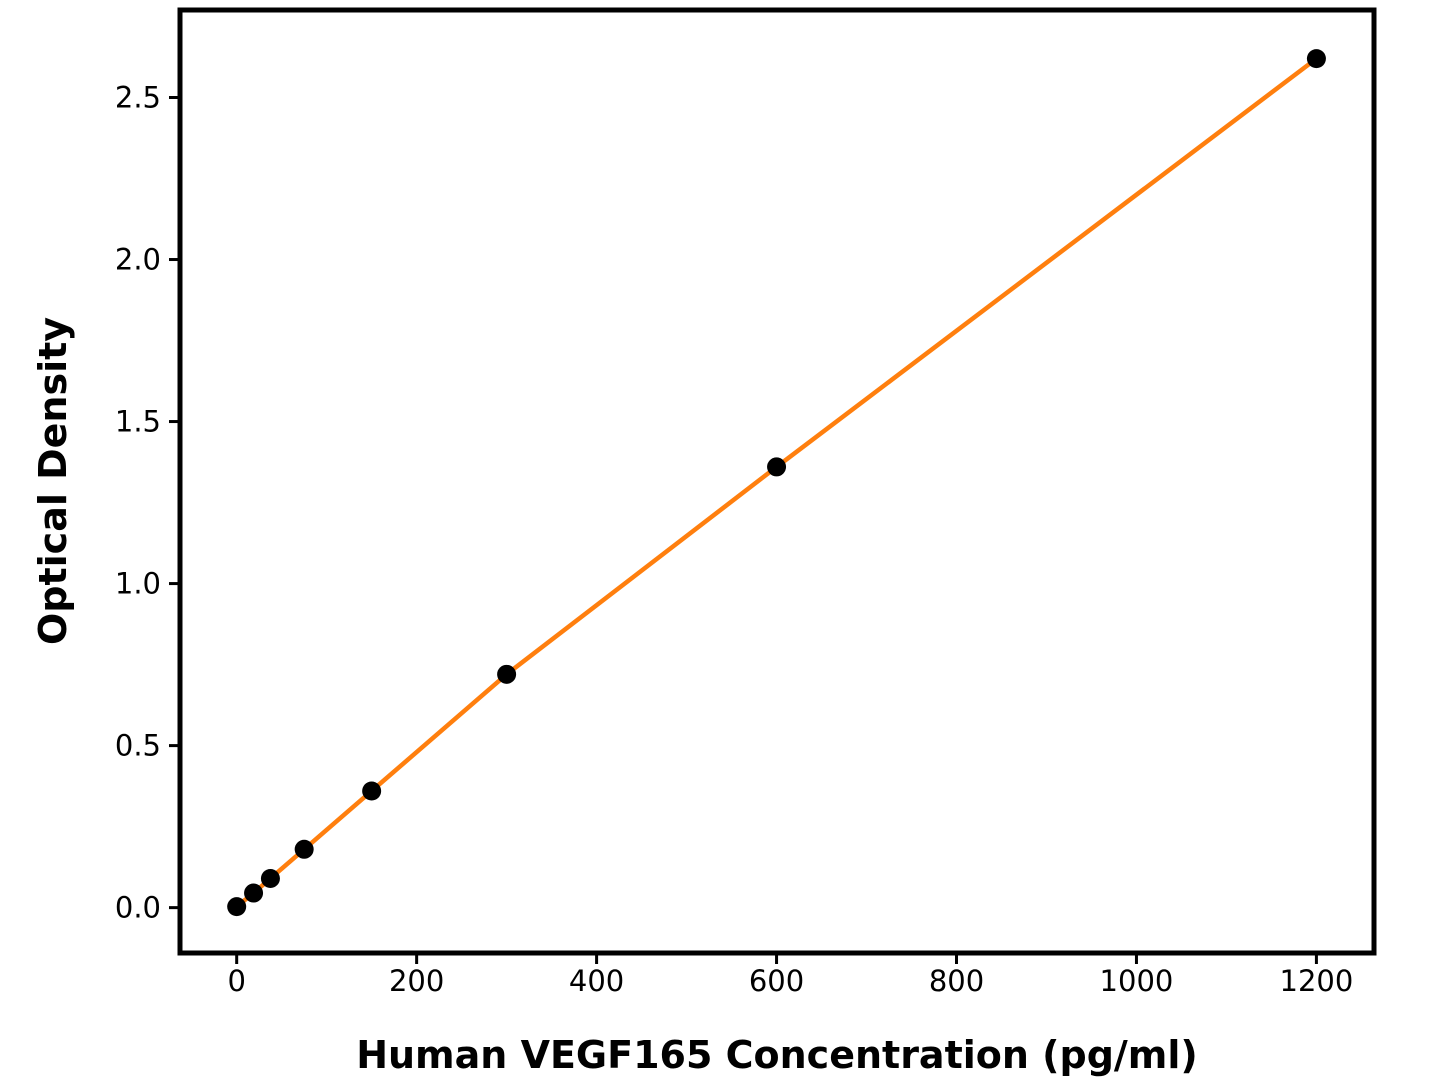  Describe the element at coordinates (138, 584) in the screenshot. I see `y-tick-label: 1.0` at that location.